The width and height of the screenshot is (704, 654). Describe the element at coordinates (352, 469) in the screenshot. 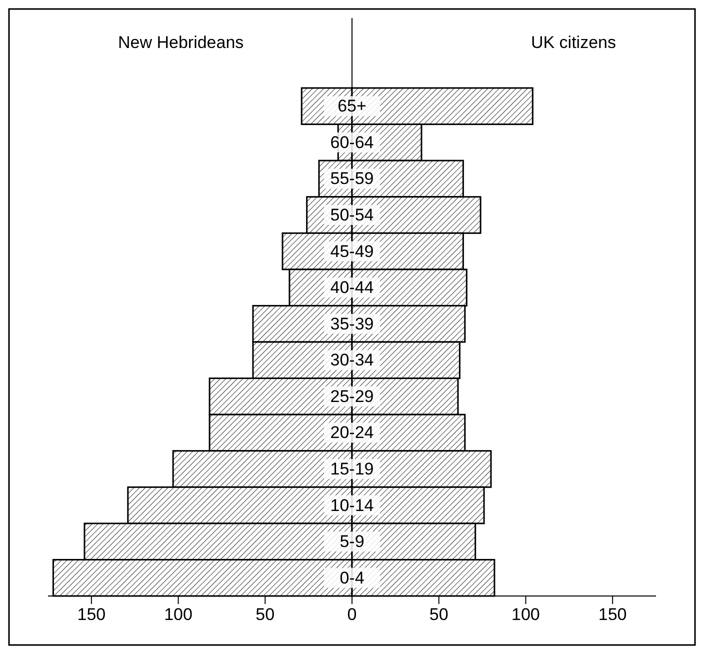

I see `y-tick-label: 15-19` at that location.